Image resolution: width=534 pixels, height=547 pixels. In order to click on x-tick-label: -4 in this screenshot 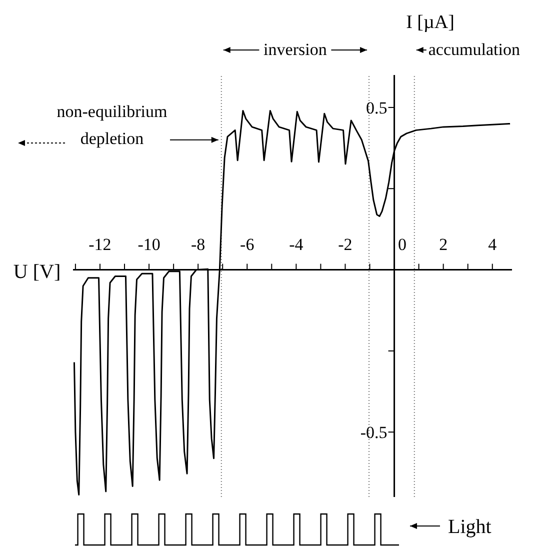, I will do `click(296, 244)`.